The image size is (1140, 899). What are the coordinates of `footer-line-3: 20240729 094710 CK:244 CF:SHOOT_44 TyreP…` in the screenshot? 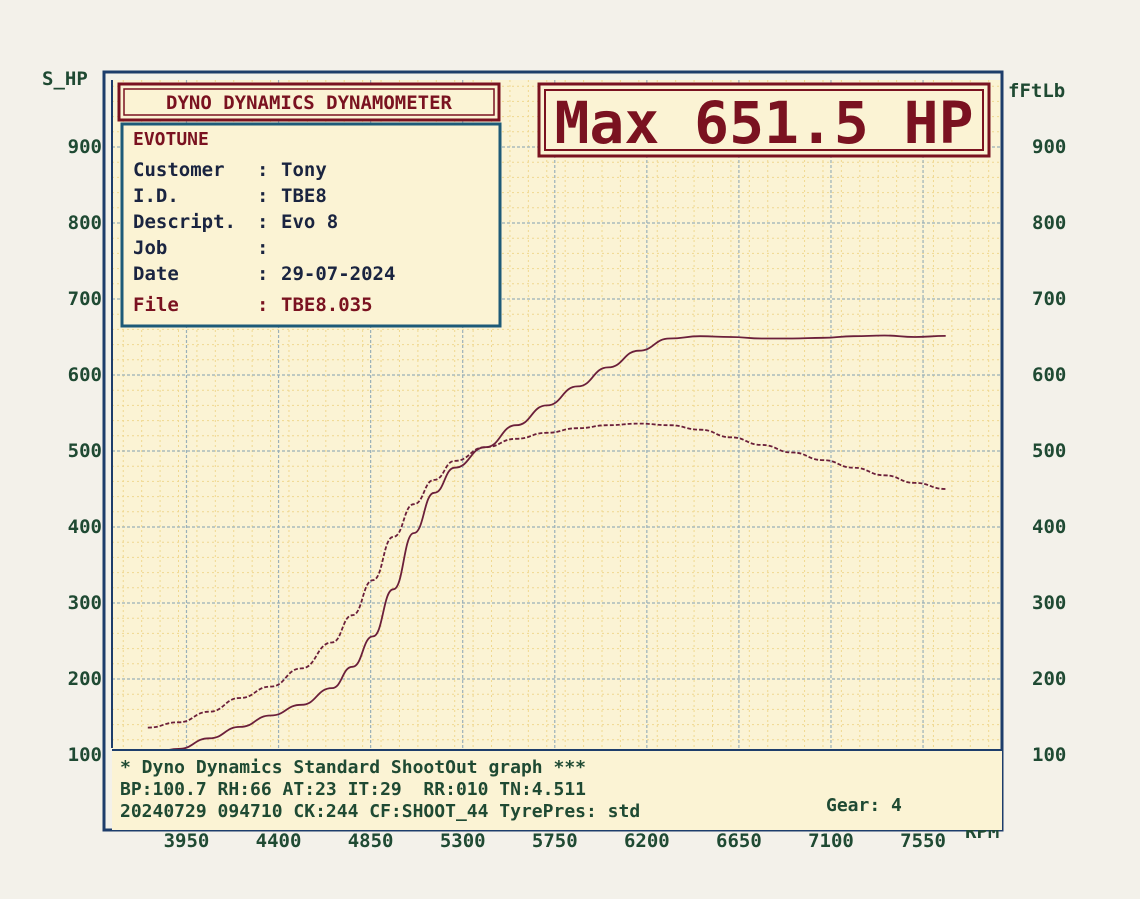 It's located at (380, 811).